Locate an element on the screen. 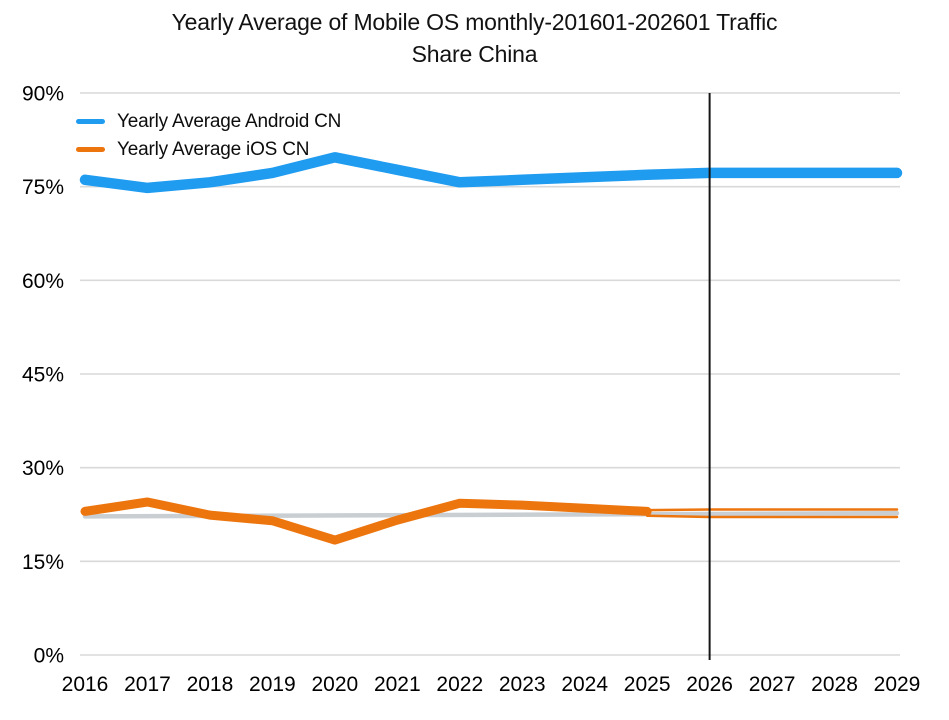 The width and height of the screenshot is (949, 720). legend-label-yearly-average-android-cn: Yearly Average Android CN is located at coordinates (229, 121).